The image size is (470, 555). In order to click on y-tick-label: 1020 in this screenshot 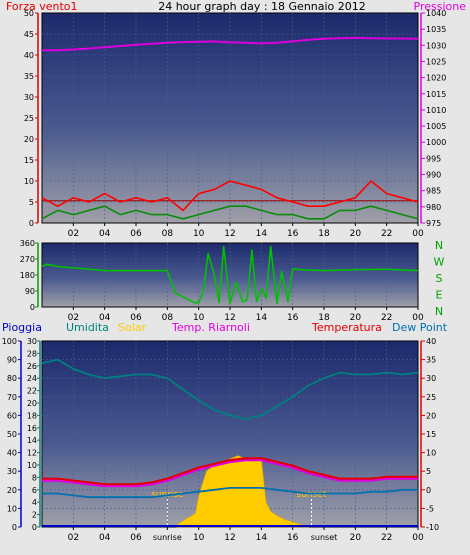, I will do `click(436, 78)`.